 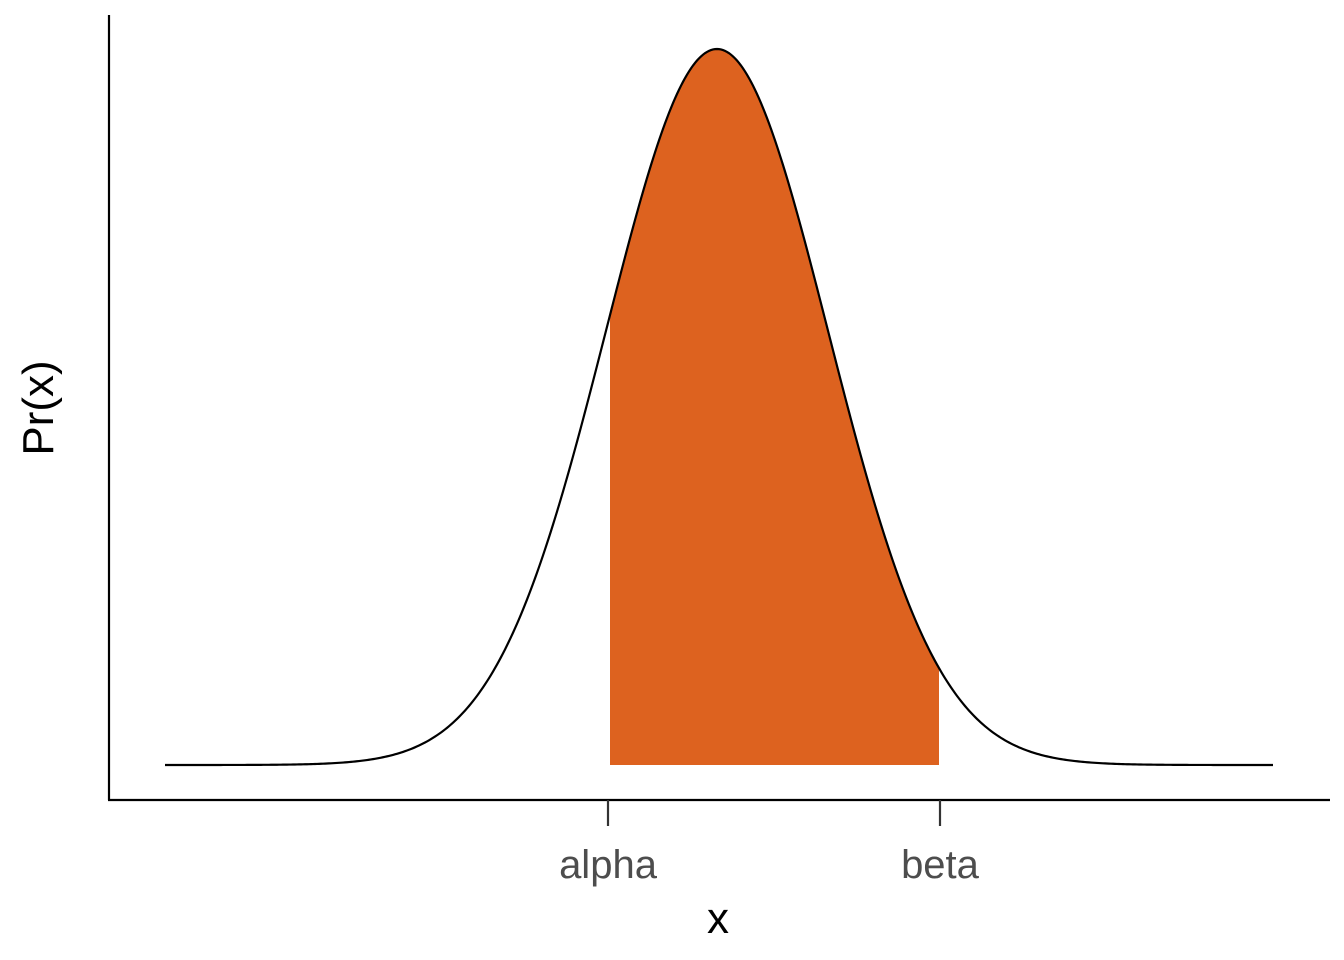 I want to click on x-tick-label-alpha: alpha, so click(x=608, y=865).